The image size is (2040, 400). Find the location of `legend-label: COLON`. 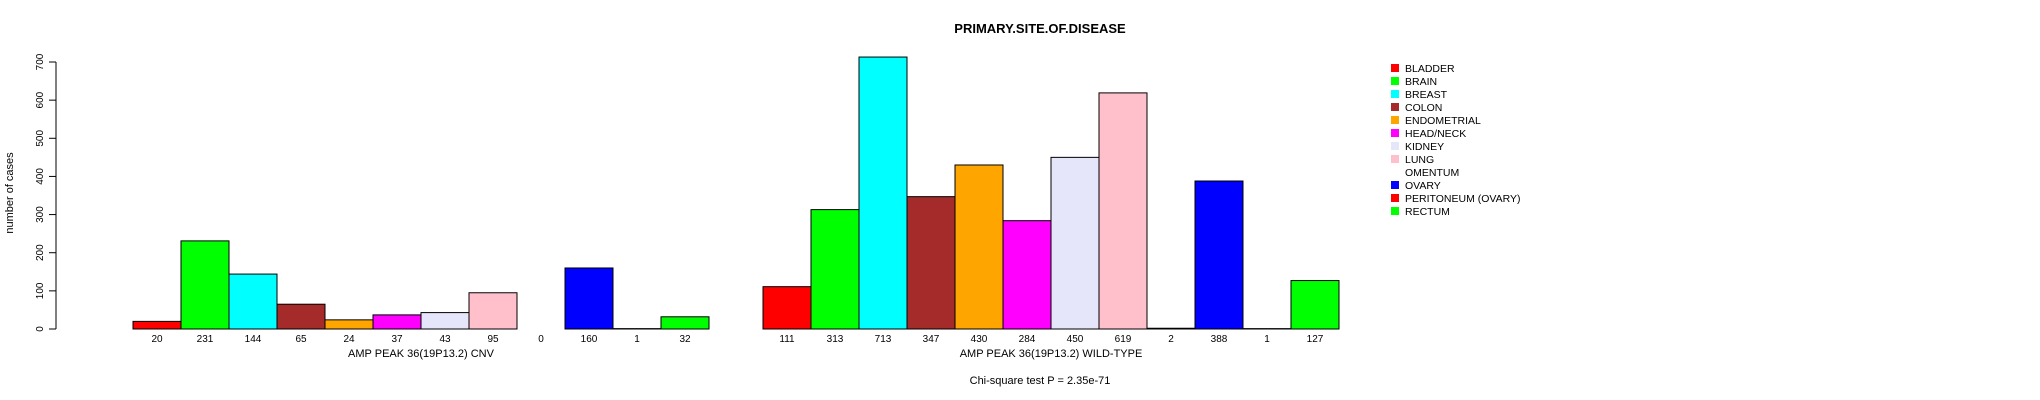

legend-label: COLON is located at coordinates (1423, 108).